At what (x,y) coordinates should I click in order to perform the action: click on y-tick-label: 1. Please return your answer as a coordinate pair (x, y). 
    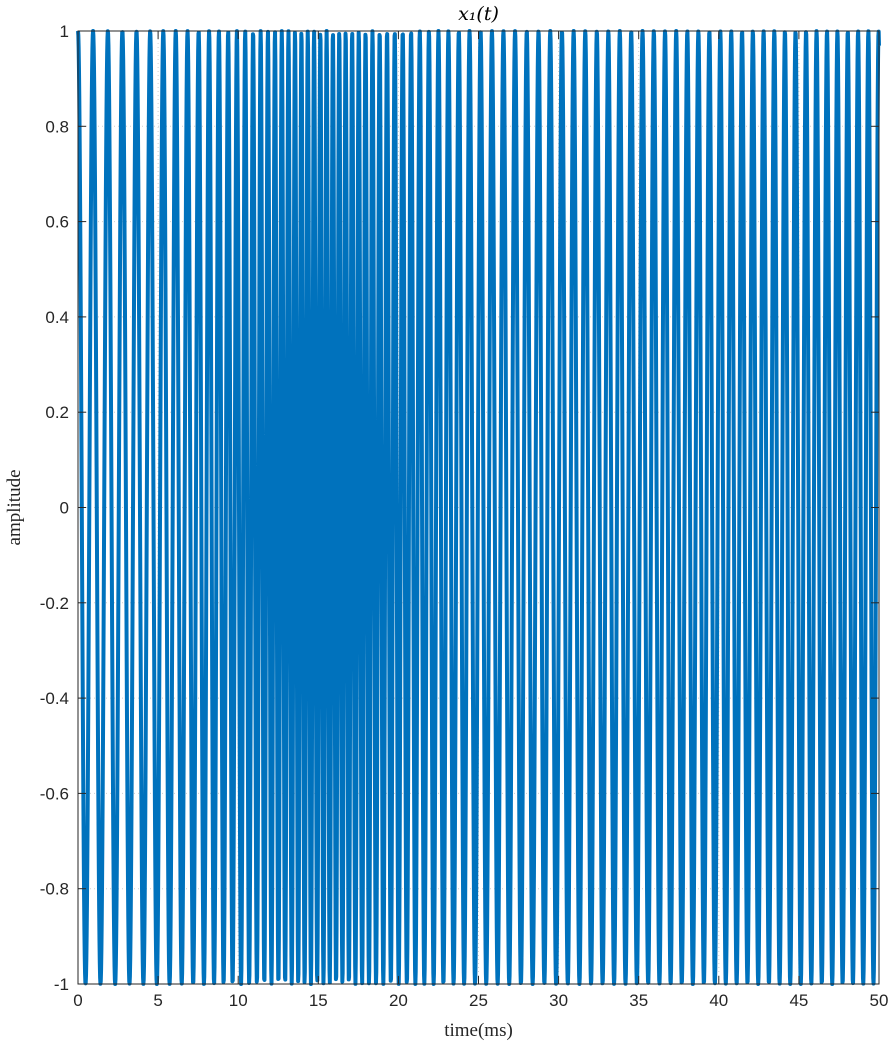
    Looking at the image, I should click on (64, 31).